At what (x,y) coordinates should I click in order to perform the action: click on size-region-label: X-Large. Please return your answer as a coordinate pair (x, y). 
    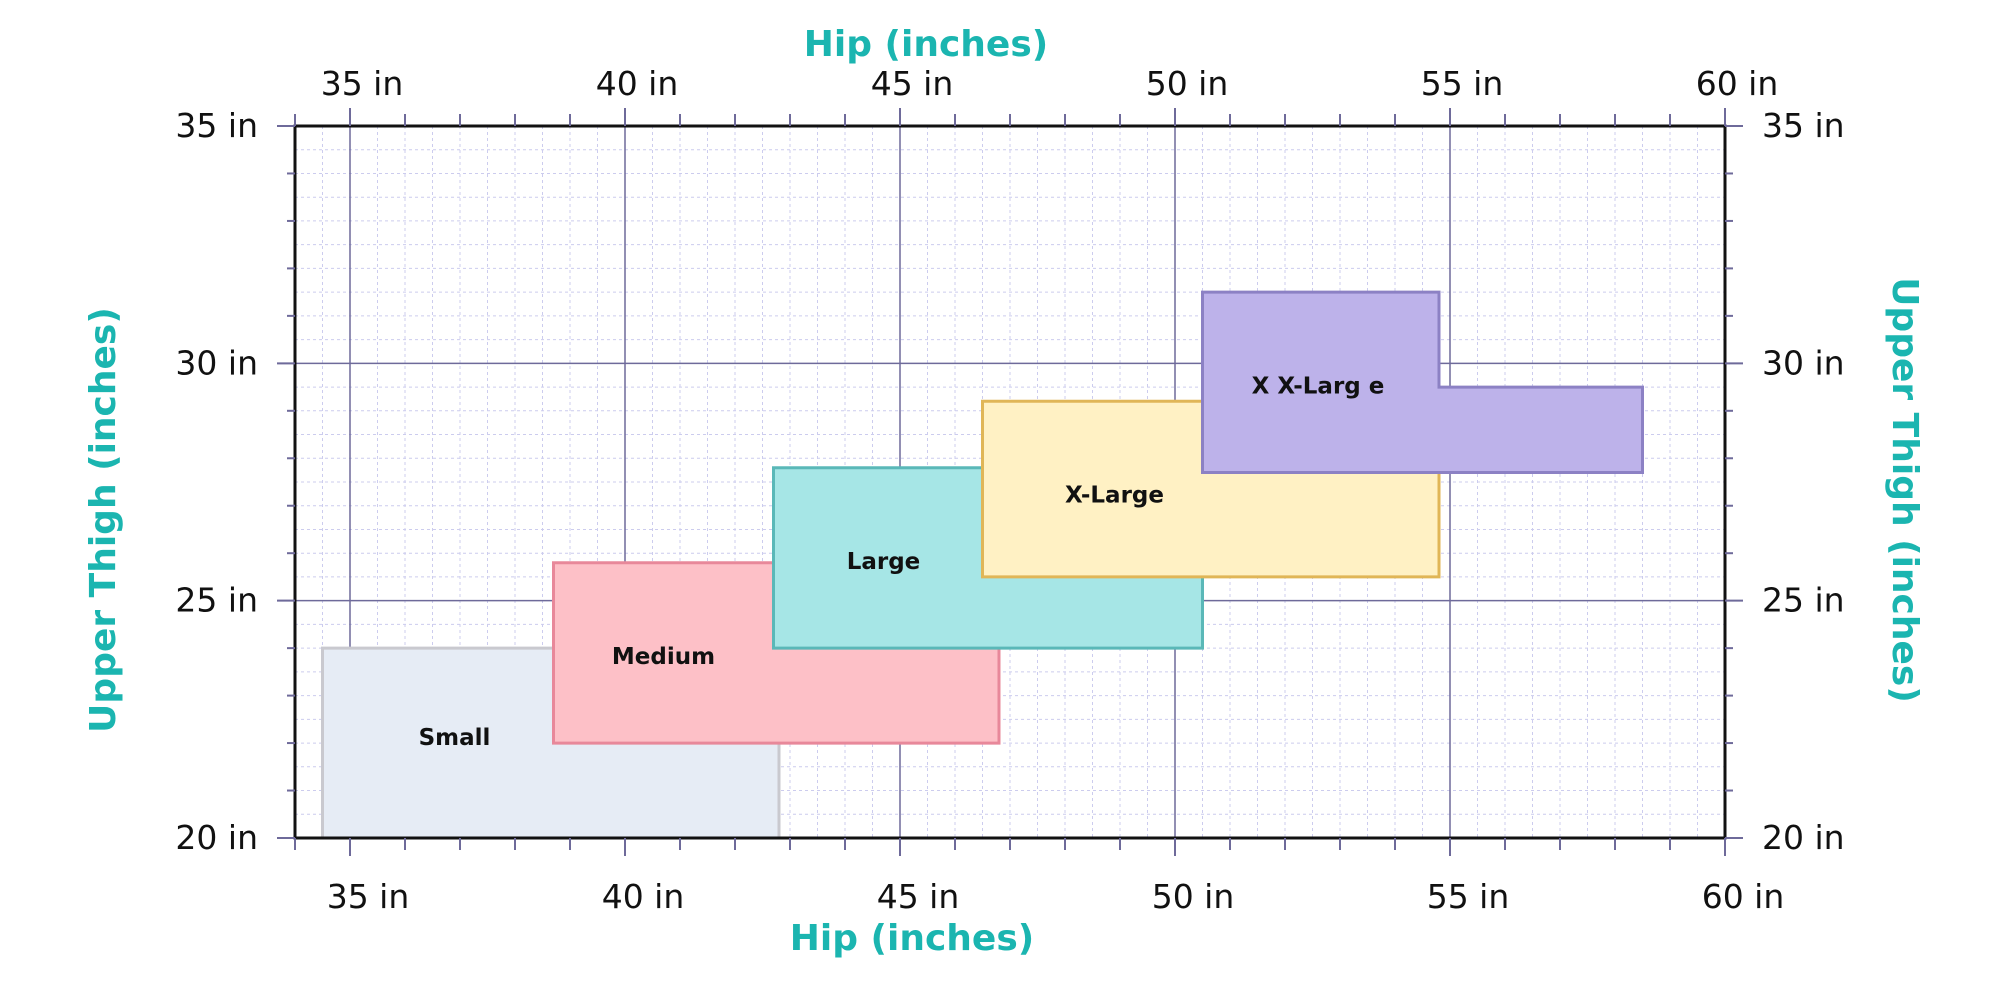
    Looking at the image, I should click on (1114, 496).